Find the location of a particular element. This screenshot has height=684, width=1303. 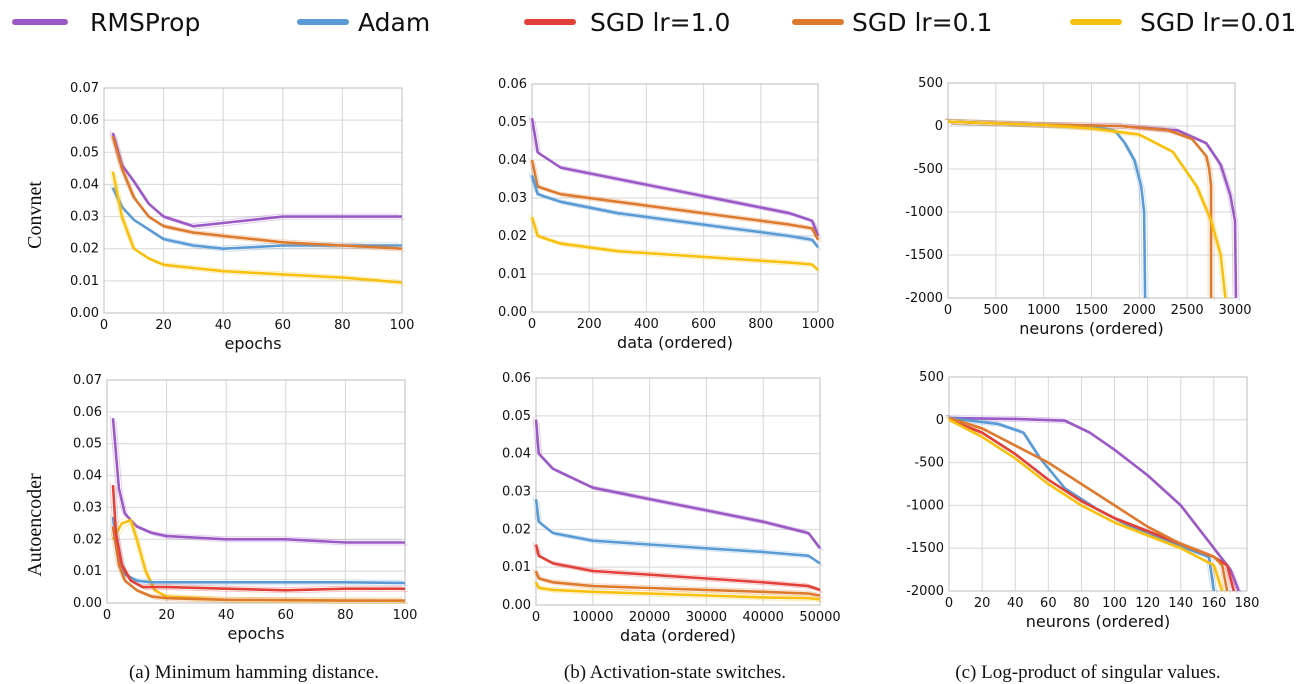

x-tick-label: 30000 is located at coordinates (706, 617).